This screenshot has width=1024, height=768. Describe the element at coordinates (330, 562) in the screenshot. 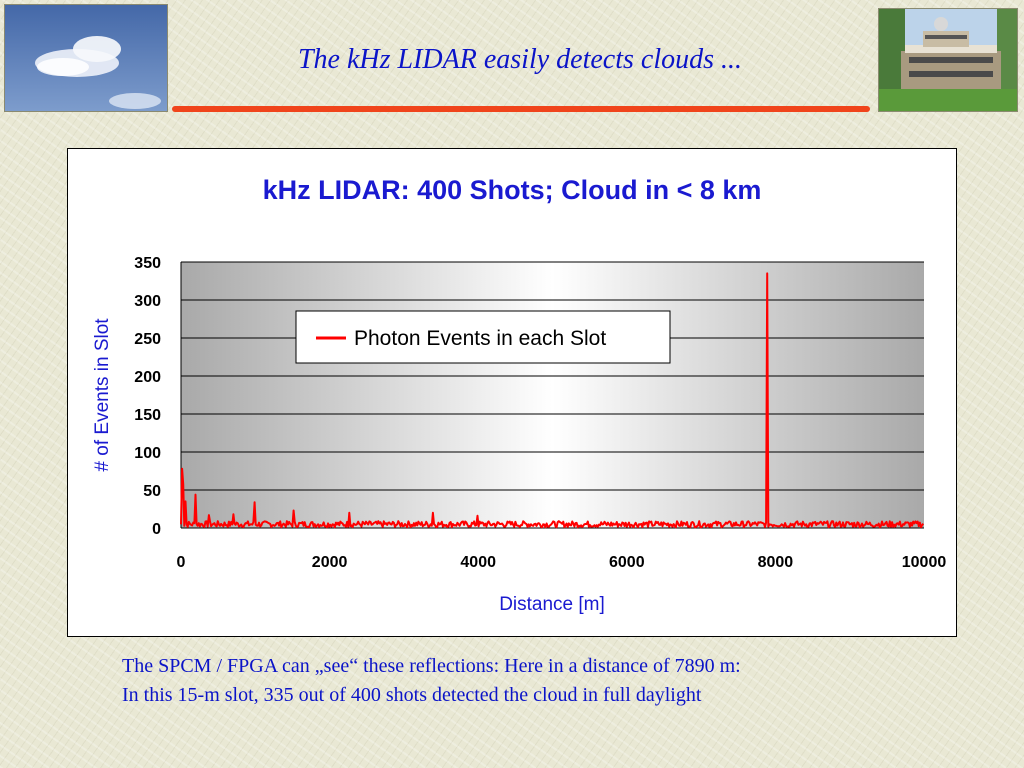

I see `x-tick-label: 2000` at that location.